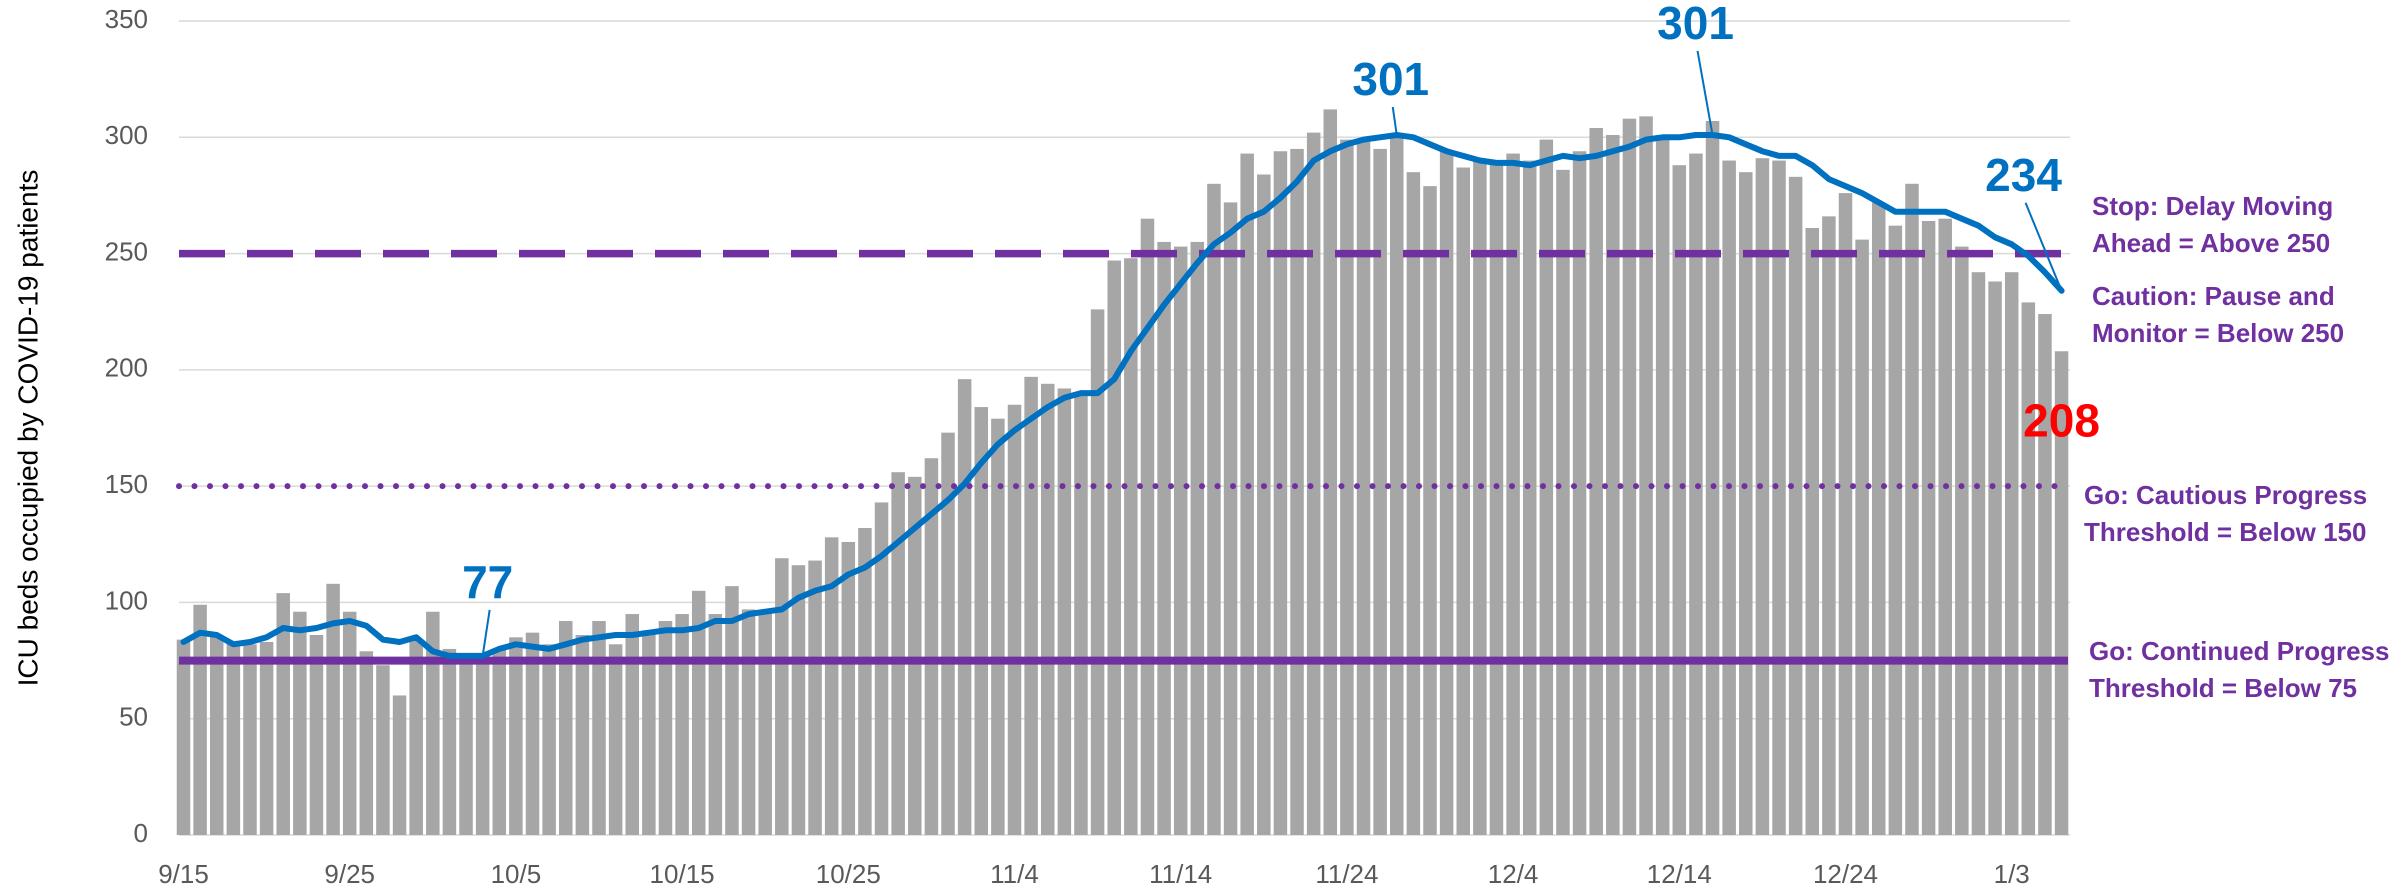  What do you see at coordinates (2239, 651) in the screenshot?
I see `reference-label: Go: Continued Progress` at bounding box center [2239, 651].